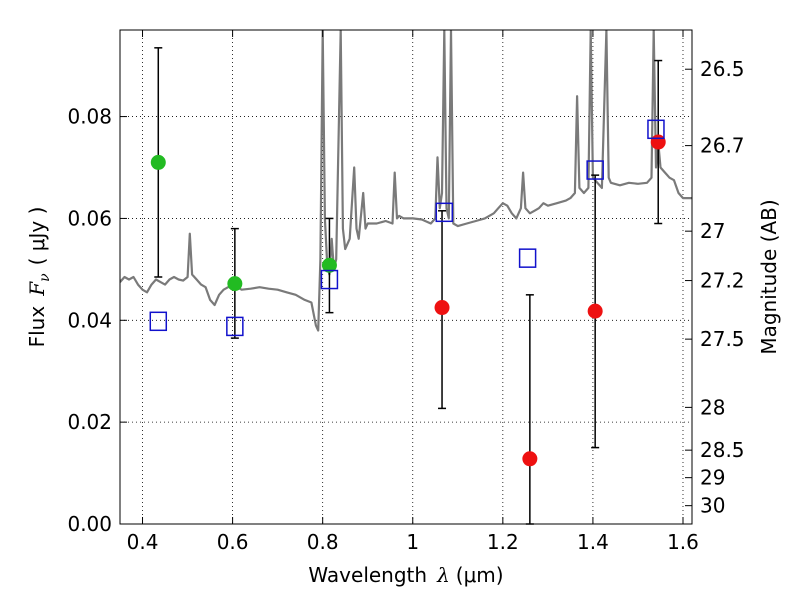 This screenshot has width=800, height=600. I want to click on y-tick-label: 0.08, so click(89, 117).